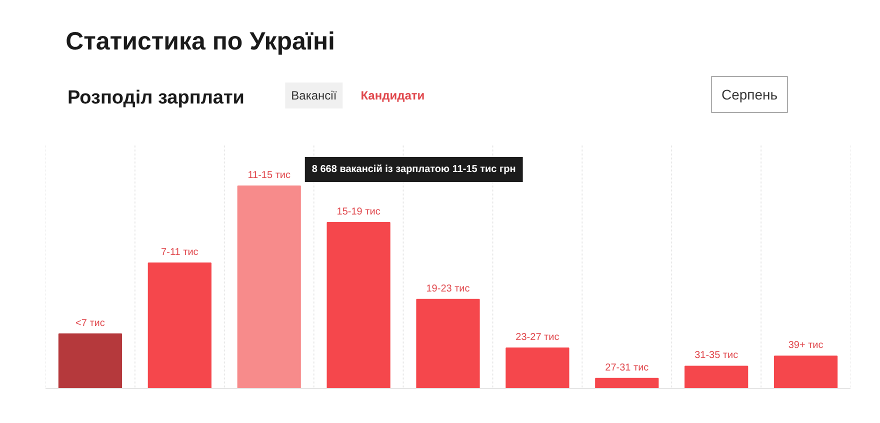 The height and width of the screenshot is (423, 880). What do you see at coordinates (90, 323) in the screenshot?
I see `x-tick-label: <7 тис` at bounding box center [90, 323].